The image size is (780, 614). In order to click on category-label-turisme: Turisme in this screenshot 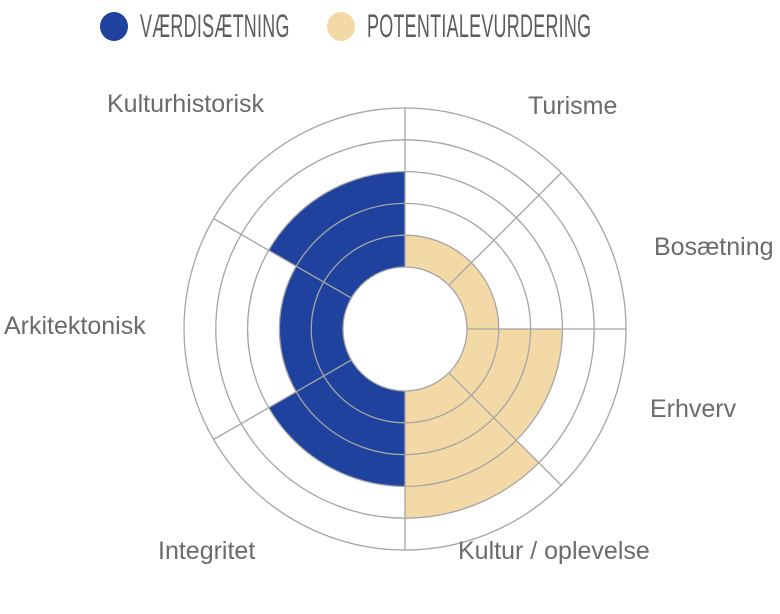, I will do `click(573, 106)`.